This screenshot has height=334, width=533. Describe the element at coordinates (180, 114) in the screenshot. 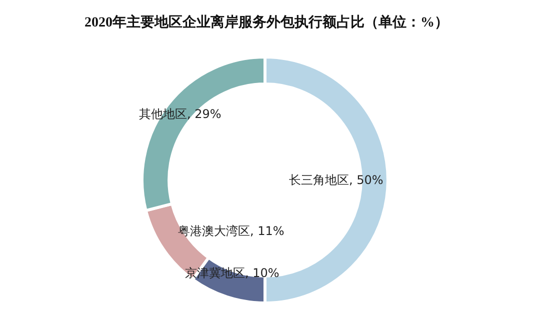

I see `slice-label: 其他地区, 29%` at that location.